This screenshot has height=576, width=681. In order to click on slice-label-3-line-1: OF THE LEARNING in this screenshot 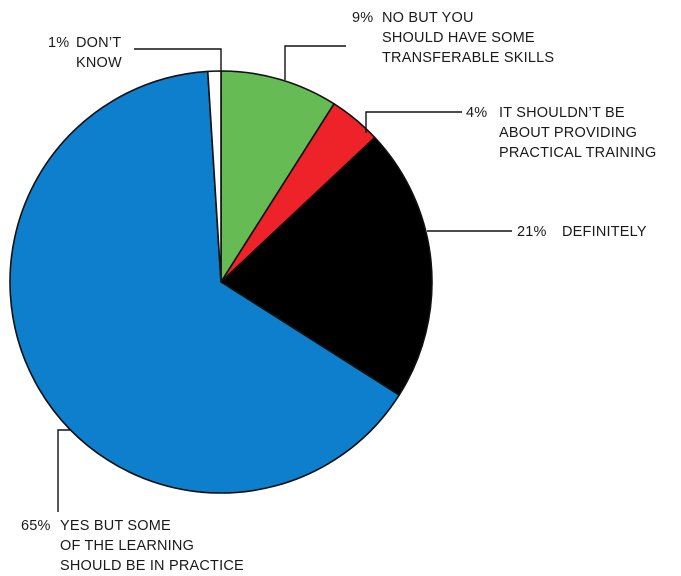, I will do `click(127, 546)`.